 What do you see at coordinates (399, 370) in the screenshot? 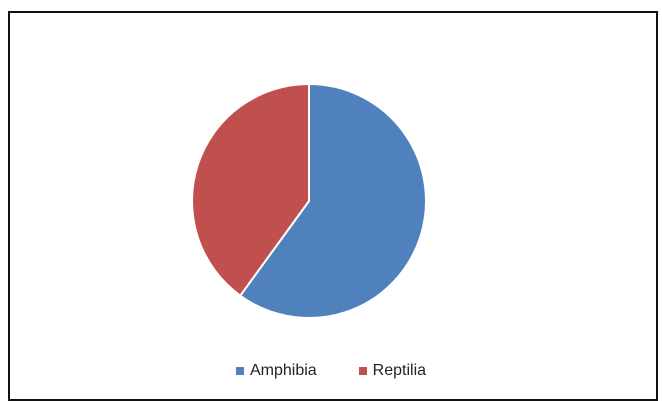
I see `legend-label-reptilia: Reptilia` at bounding box center [399, 370].